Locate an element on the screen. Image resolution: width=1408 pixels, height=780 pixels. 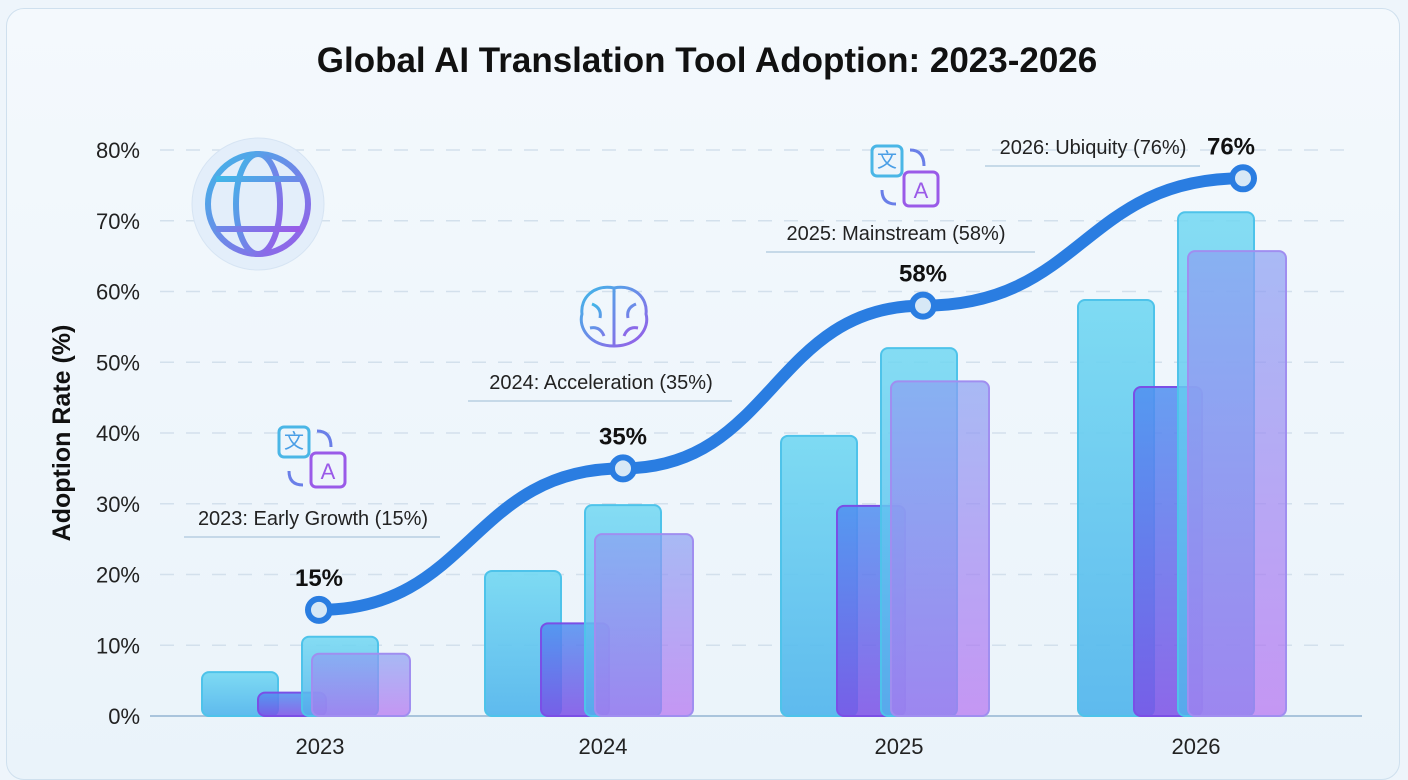
y-tick-label: 30% is located at coordinates (118, 504).